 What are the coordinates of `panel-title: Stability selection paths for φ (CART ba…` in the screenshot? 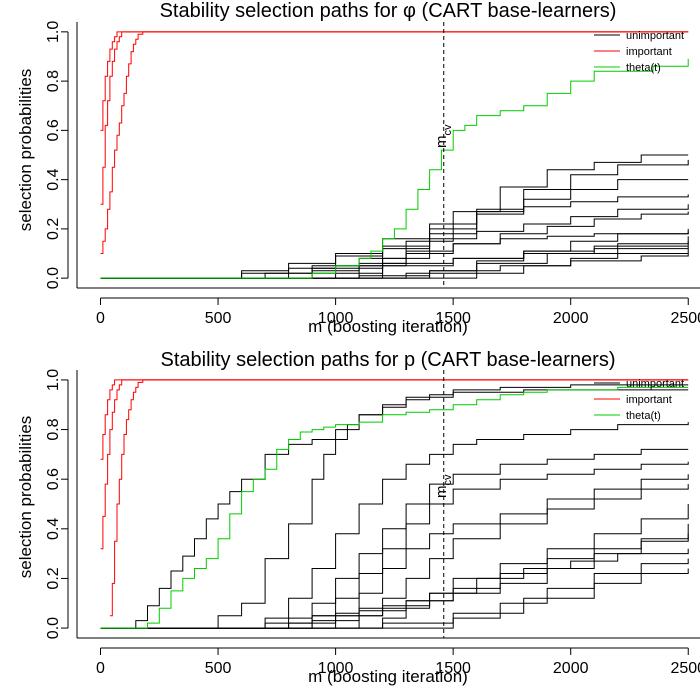 It's located at (388, 11).